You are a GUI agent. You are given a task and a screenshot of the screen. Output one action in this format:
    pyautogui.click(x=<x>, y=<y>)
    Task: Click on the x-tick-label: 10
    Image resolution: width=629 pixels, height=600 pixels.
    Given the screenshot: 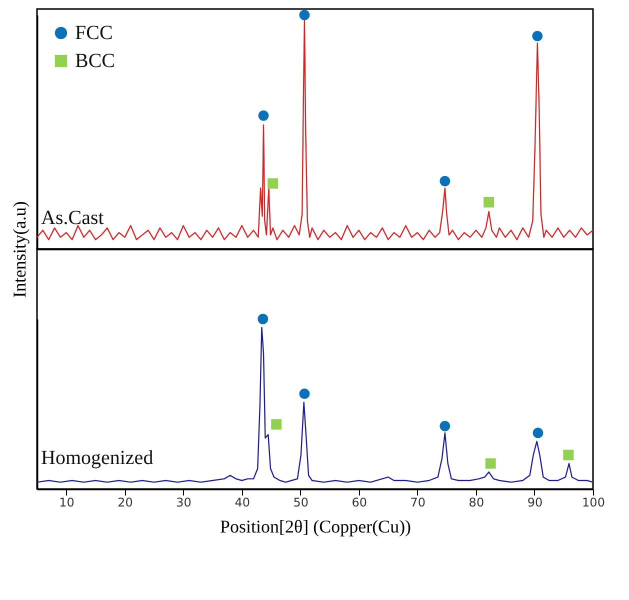 What is the action you would take?
    pyautogui.click(x=66, y=503)
    